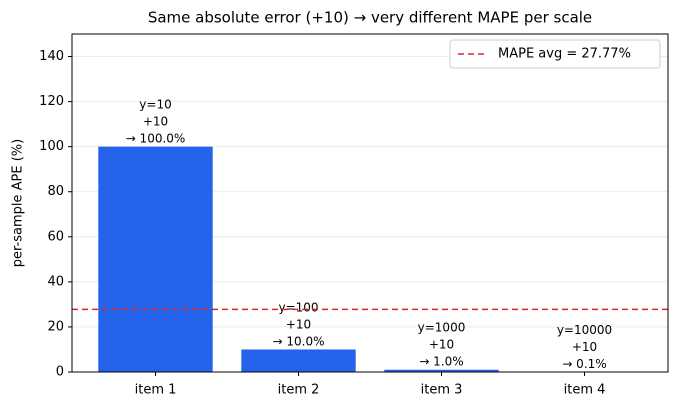 The image size is (679, 409). What do you see at coordinates (564, 54) in the screenshot?
I see `legend-label: MAPE avg = 27.77%` at bounding box center [564, 54].